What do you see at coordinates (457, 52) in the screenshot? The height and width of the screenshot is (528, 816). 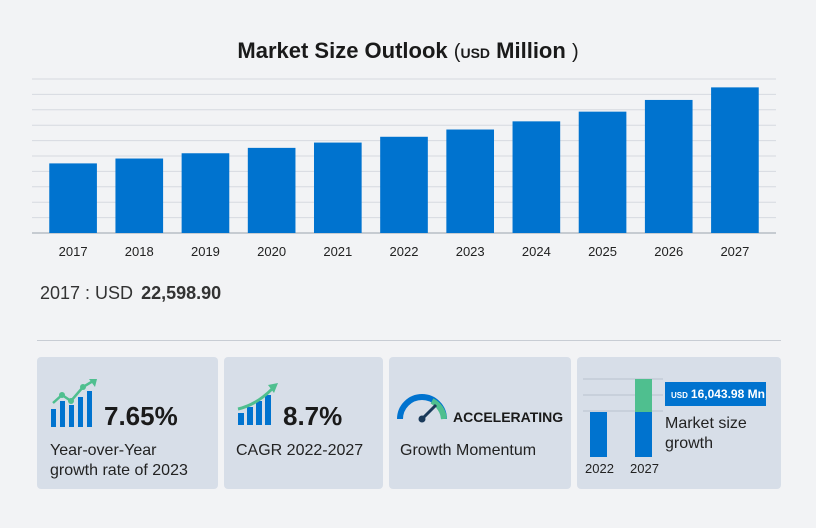 I see `title-open-paren: (` at bounding box center [457, 52].